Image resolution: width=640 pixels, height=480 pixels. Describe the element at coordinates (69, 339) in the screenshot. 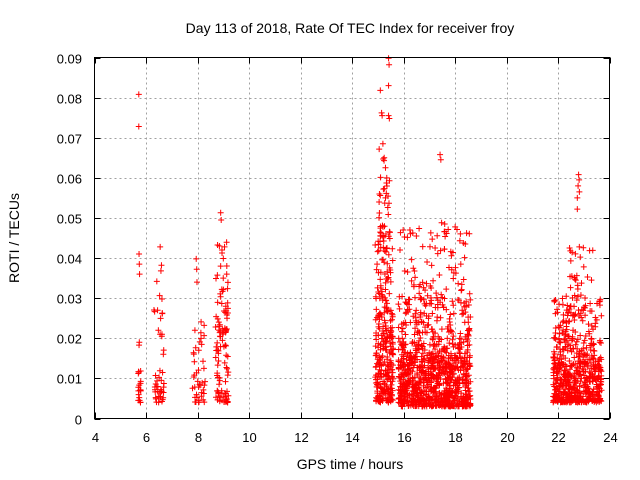

I see `y-tick-label: 0.02` at that location.